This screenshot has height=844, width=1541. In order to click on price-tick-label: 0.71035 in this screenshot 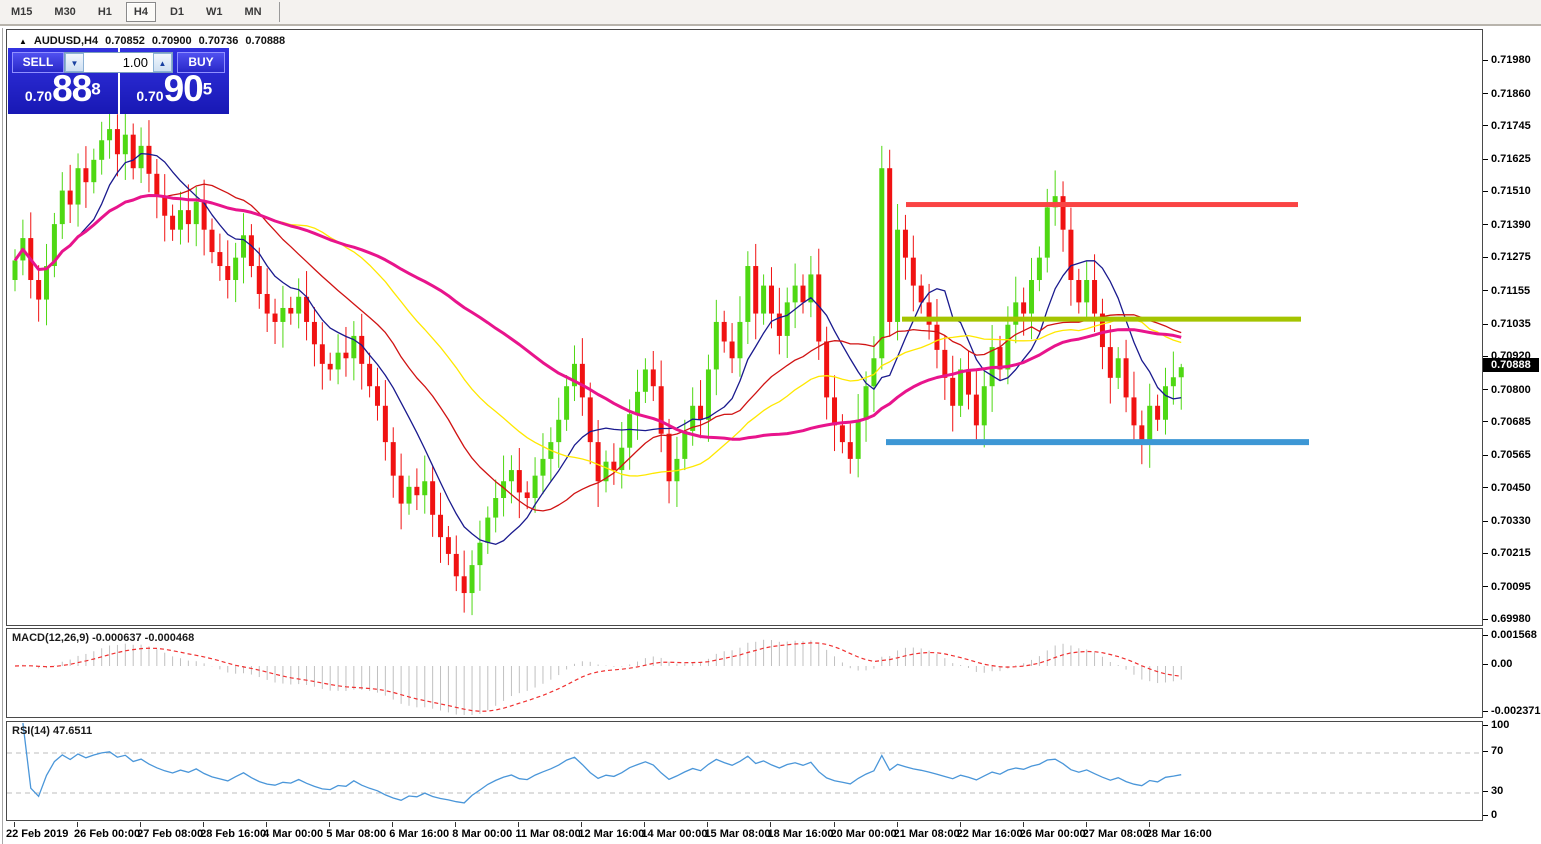, I will do `click(1511, 324)`.